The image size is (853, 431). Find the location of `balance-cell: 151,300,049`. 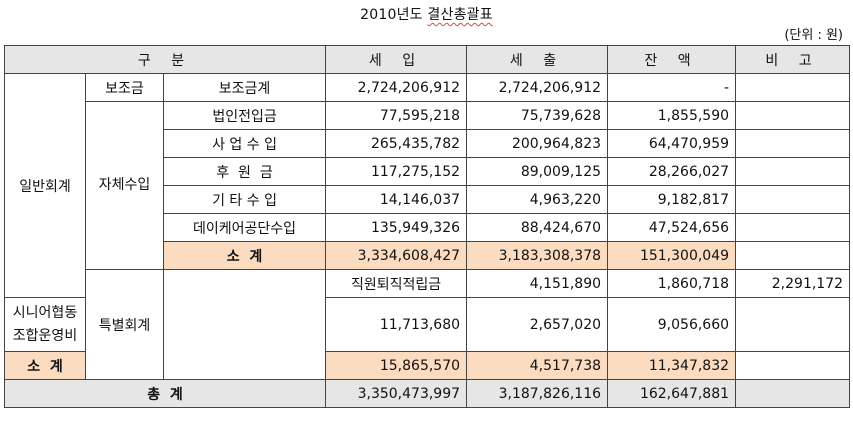

balance-cell: 151,300,049 is located at coordinates (672, 255).